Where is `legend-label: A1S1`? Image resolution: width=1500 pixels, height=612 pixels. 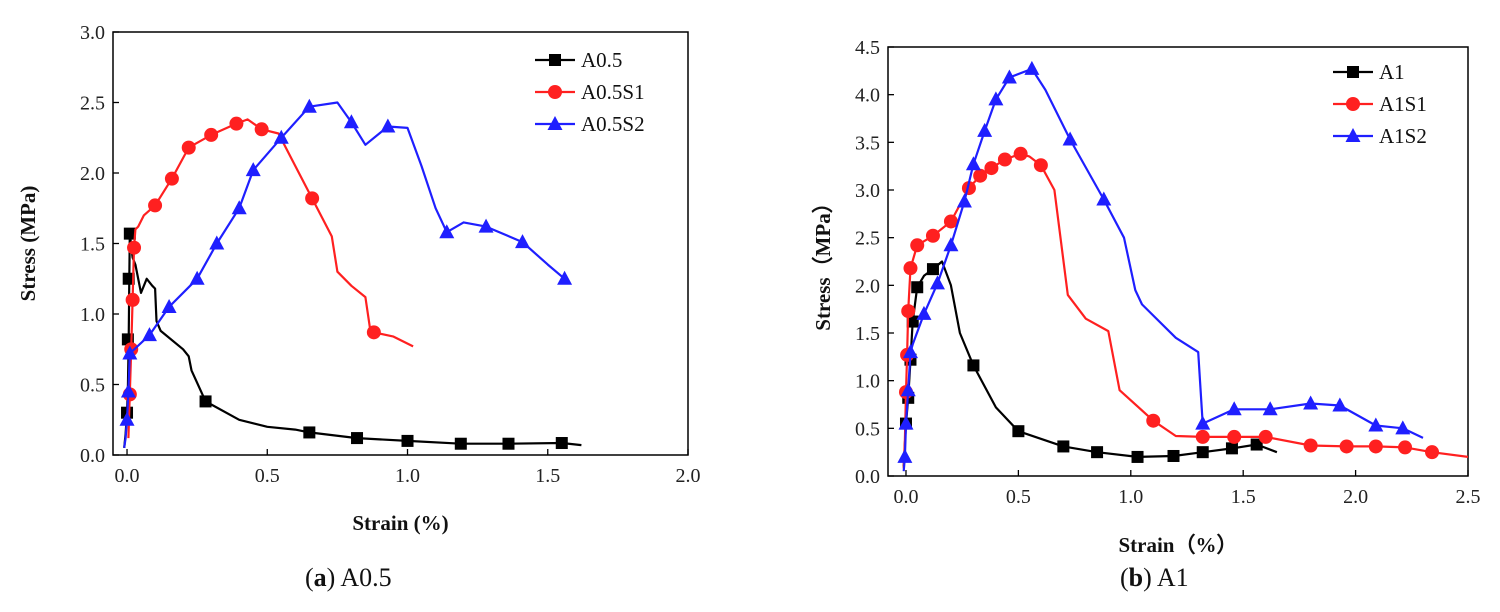 legend-label: A1S1 is located at coordinates (1403, 104).